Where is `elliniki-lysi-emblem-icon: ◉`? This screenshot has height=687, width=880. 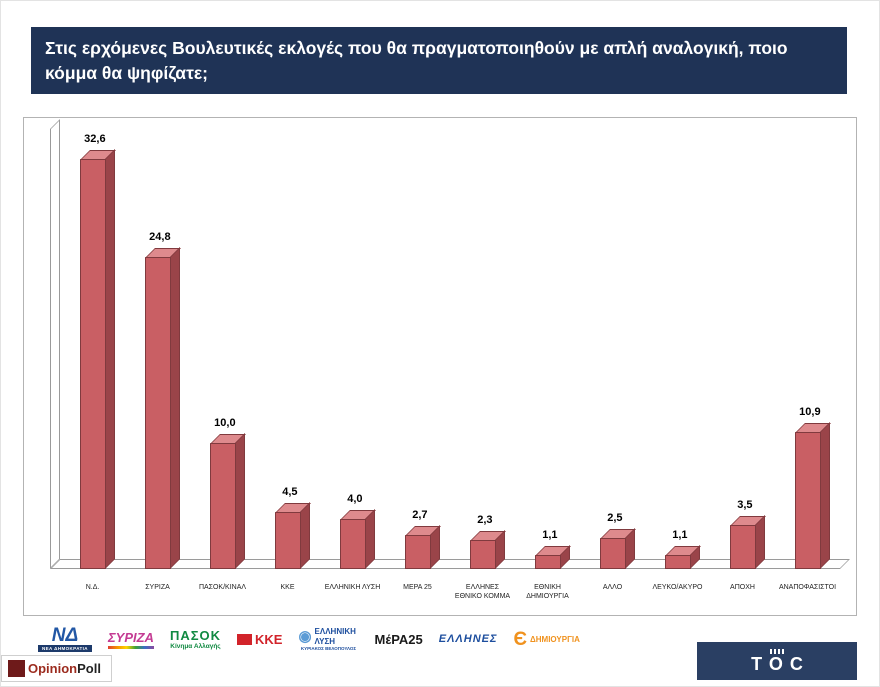 elliniki-lysi-emblem-icon: ◉ is located at coordinates (305, 636).